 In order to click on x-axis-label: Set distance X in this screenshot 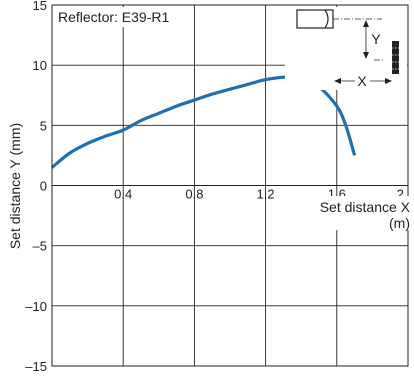, I will do `click(365, 207)`.